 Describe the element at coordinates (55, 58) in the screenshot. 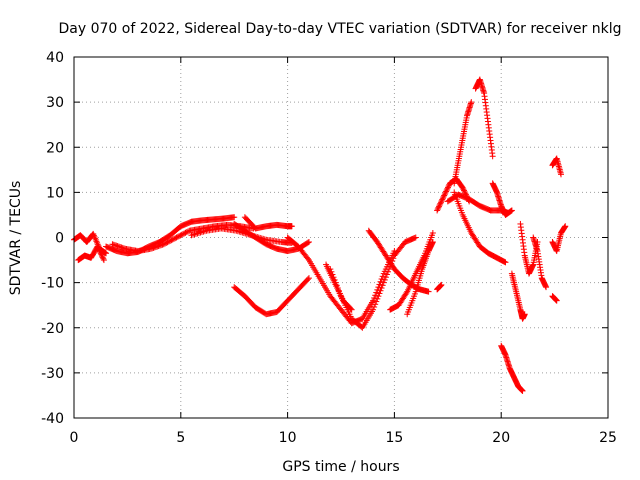

I see `y-tick-label: 40` at that location.